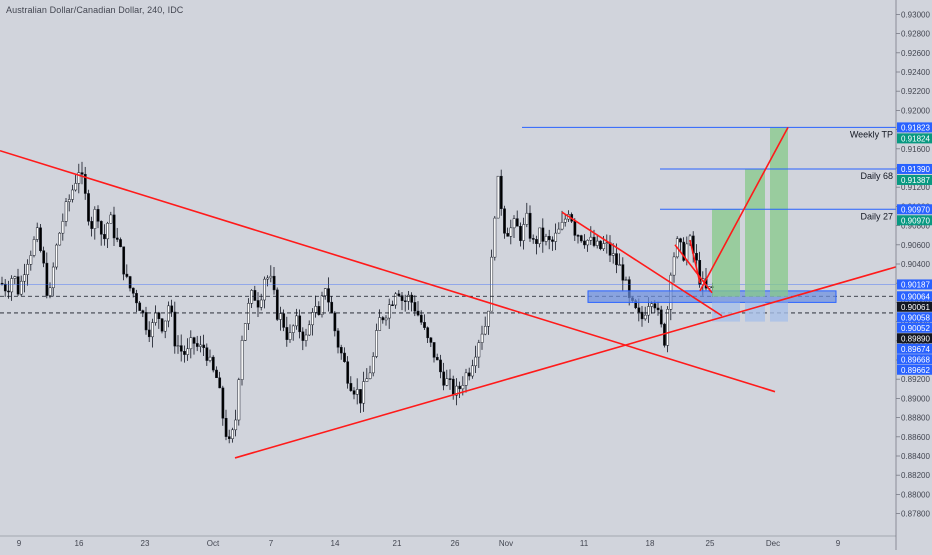 This screenshot has height=555, width=932. What do you see at coordinates (335, 543) in the screenshot?
I see `time-tick-label: 14` at bounding box center [335, 543].